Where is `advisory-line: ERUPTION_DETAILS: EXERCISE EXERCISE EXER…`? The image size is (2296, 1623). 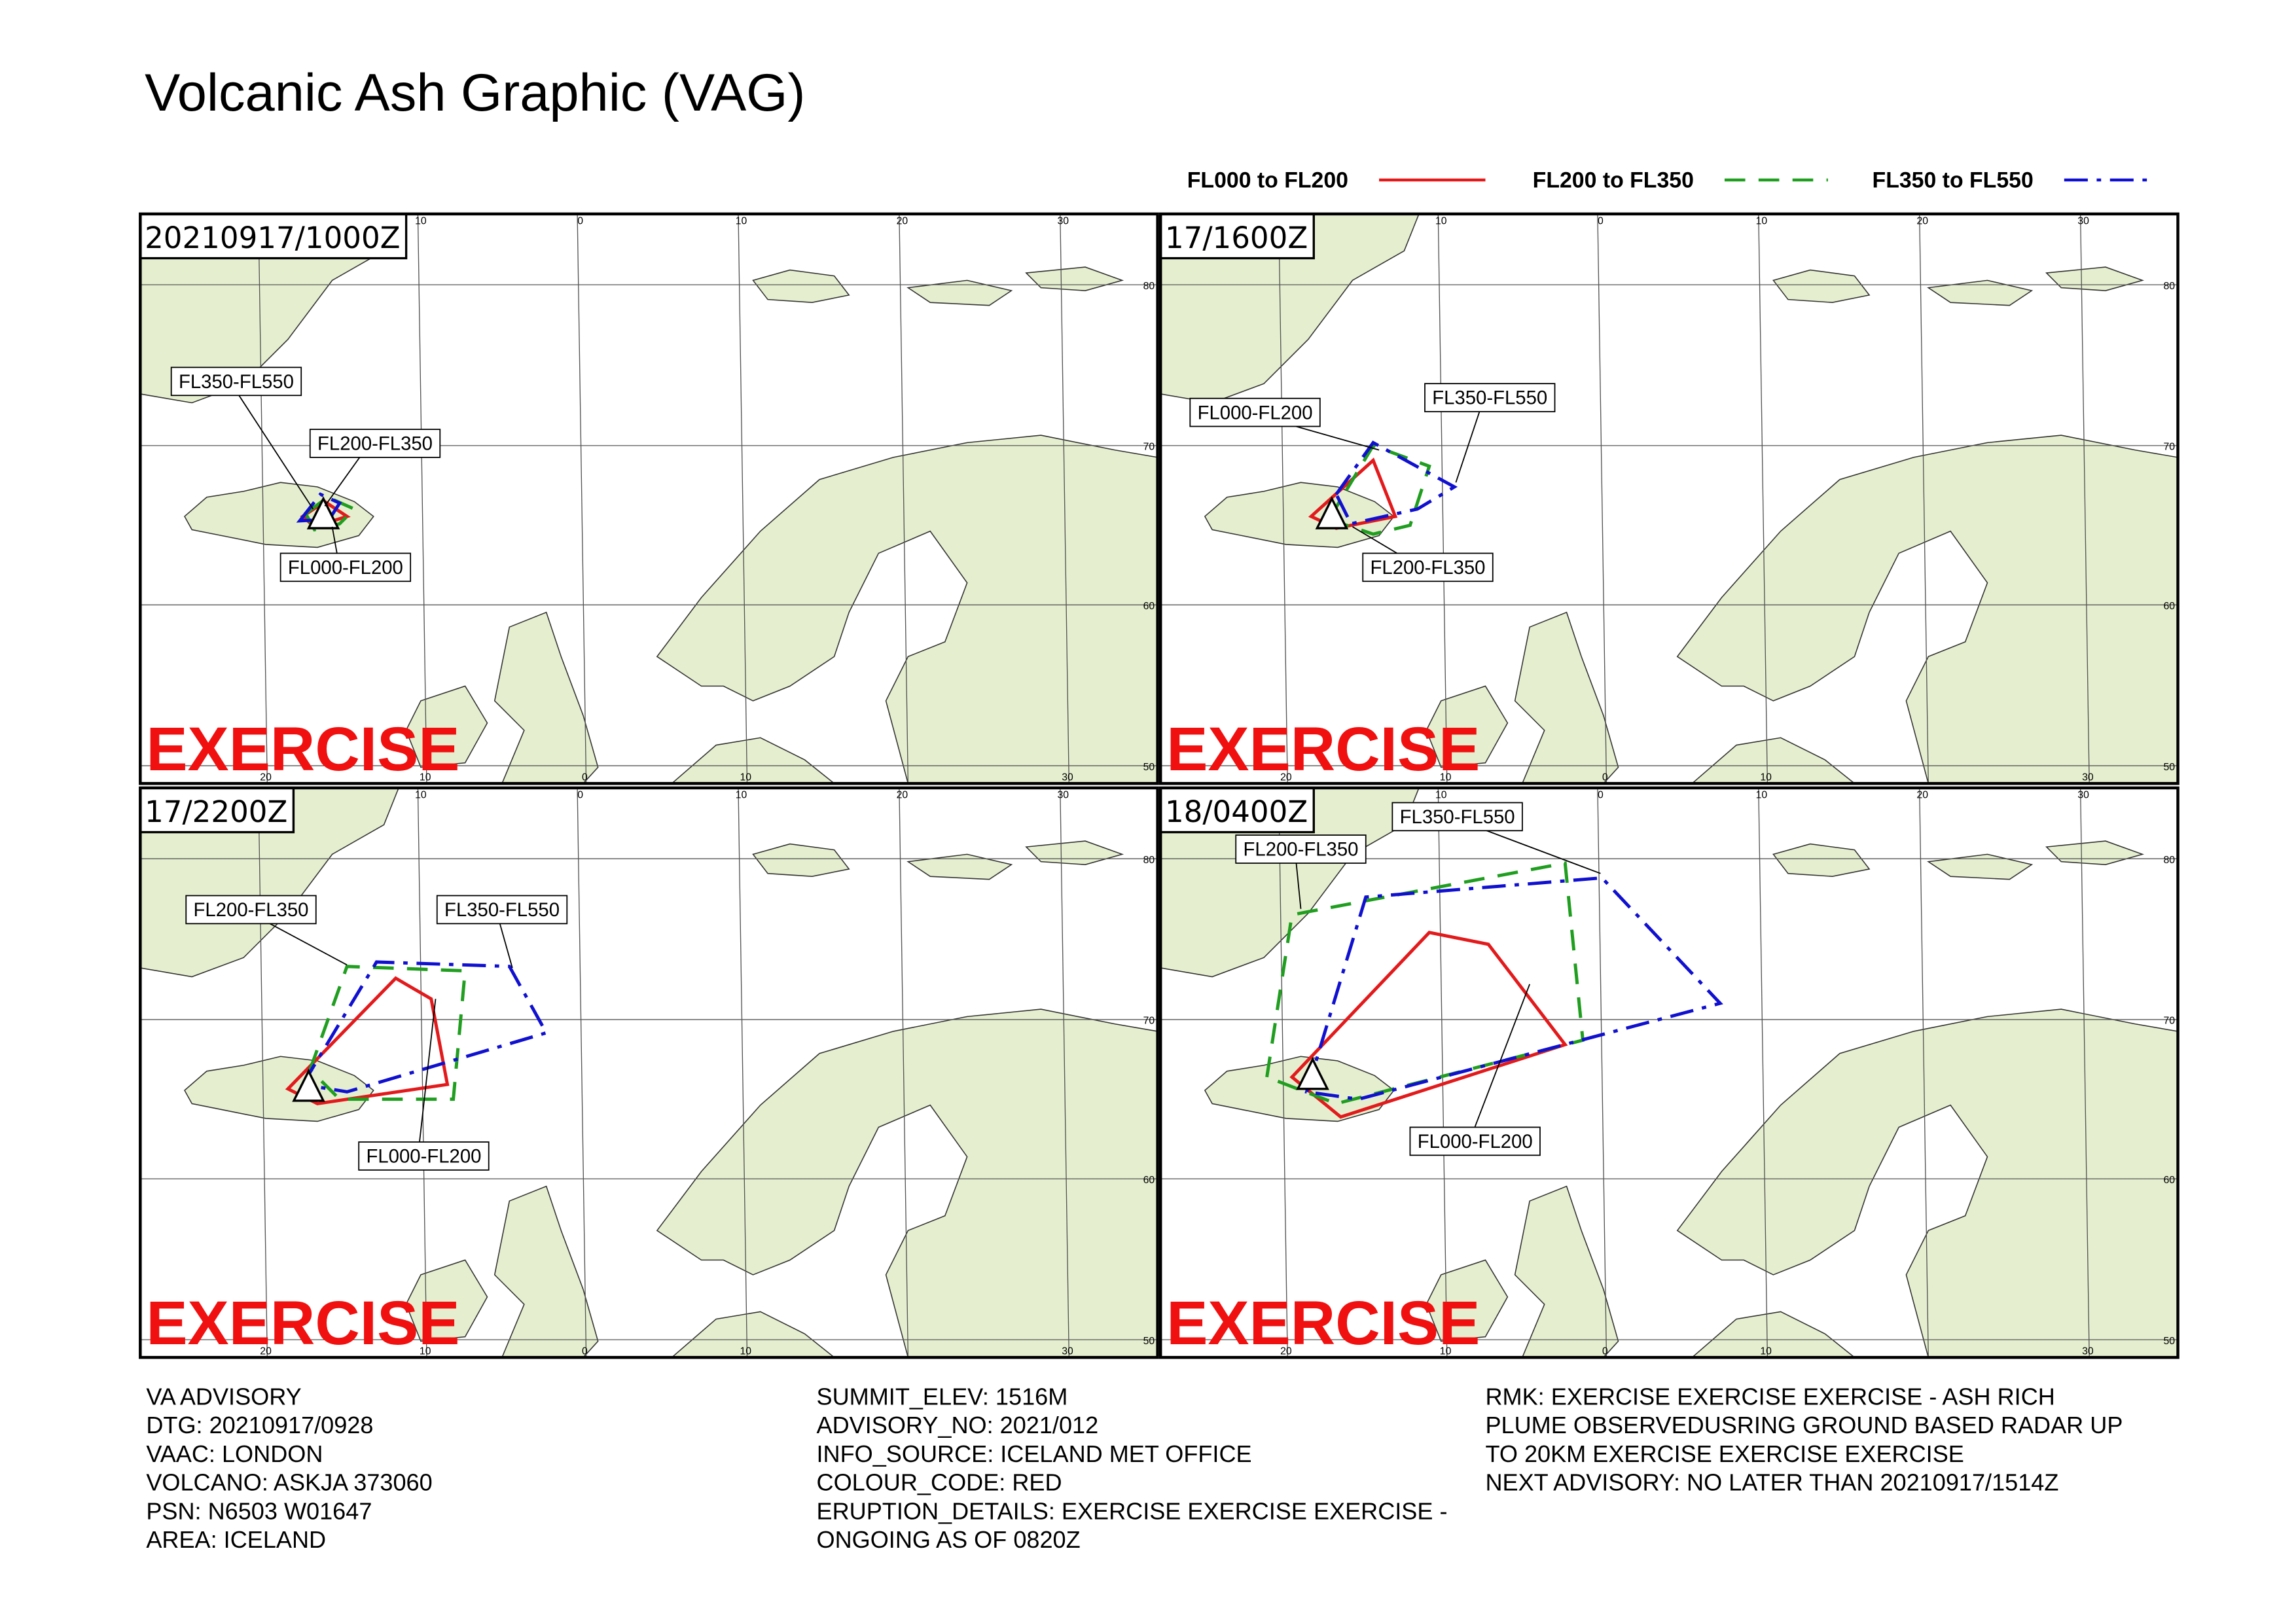 advisory-line: ERUPTION_DETAILS: EXERCISE EXERCISE EXER… is located at coordinates (1132, 1510).